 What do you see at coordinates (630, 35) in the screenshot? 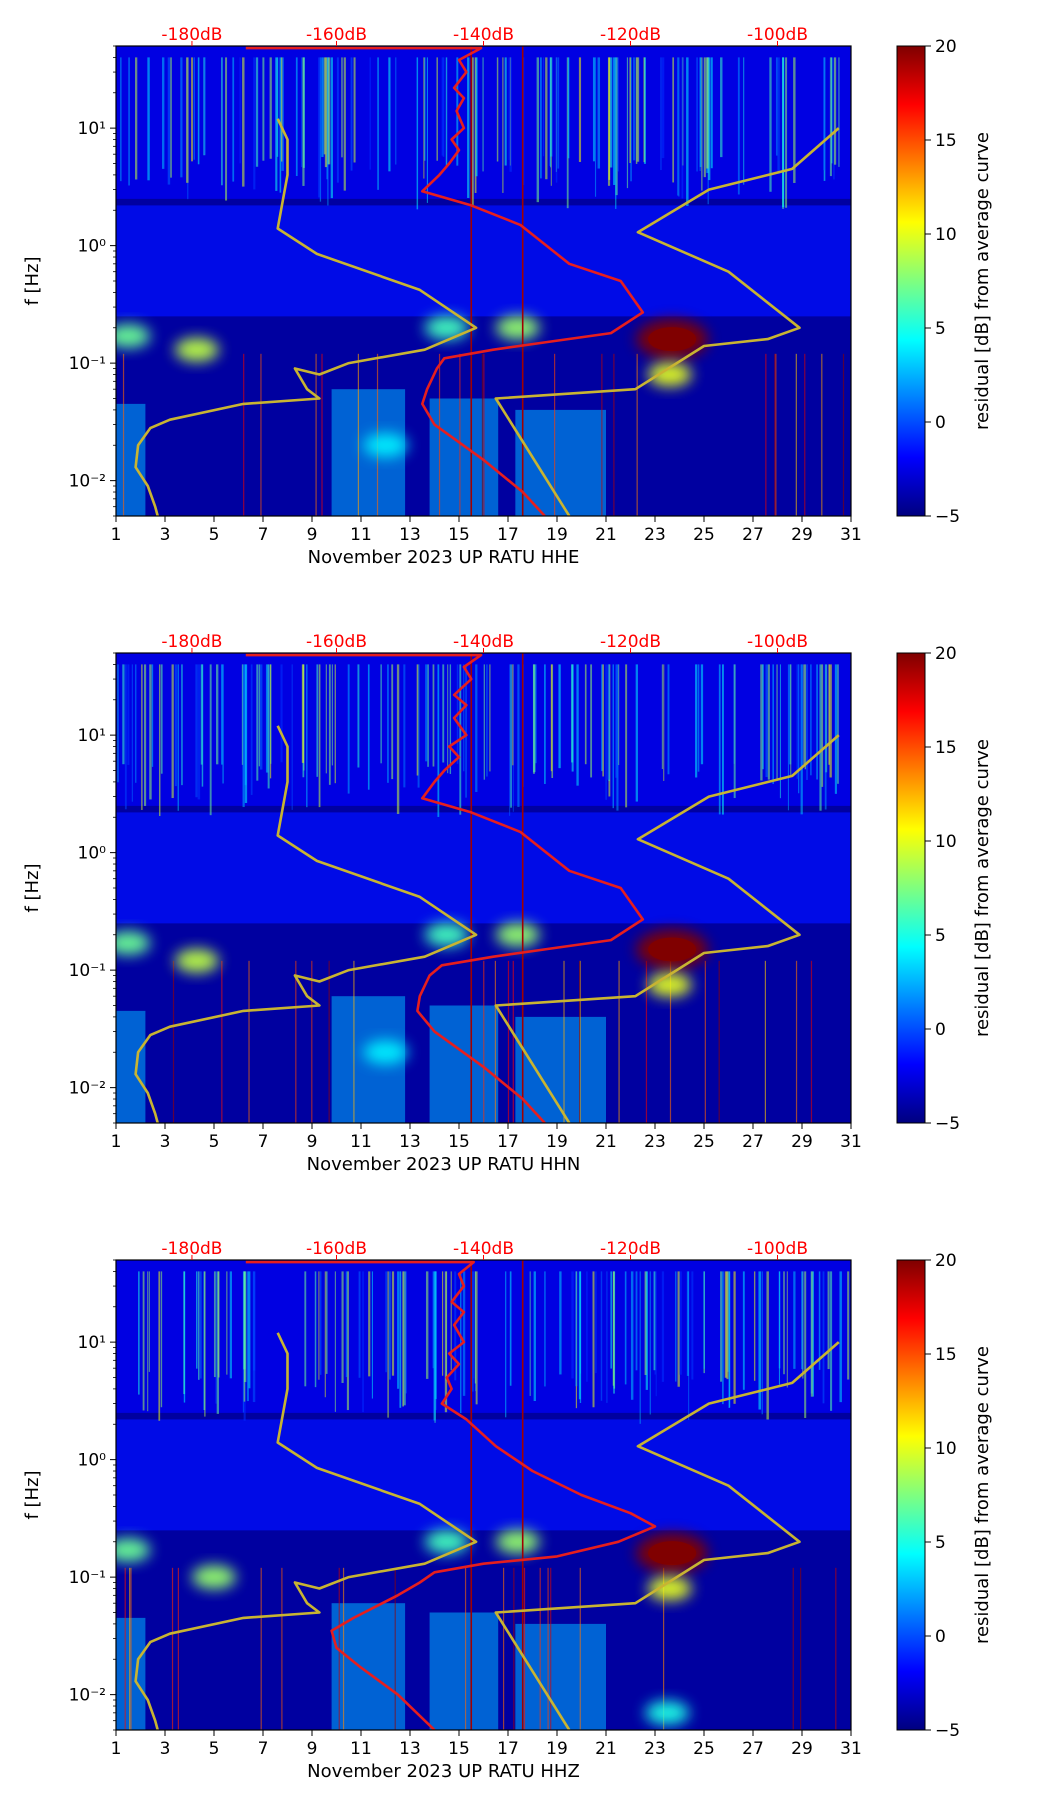
I see `top-db-label: -120dB` at bounding box center [630, 35].